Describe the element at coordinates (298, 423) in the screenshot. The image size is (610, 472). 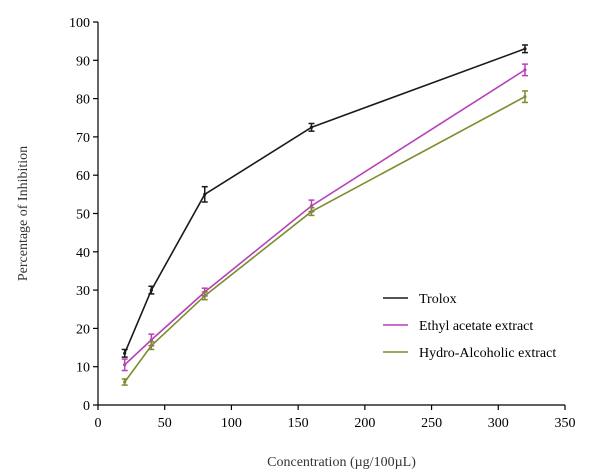
I see `x-tick-label: 150` at that location.